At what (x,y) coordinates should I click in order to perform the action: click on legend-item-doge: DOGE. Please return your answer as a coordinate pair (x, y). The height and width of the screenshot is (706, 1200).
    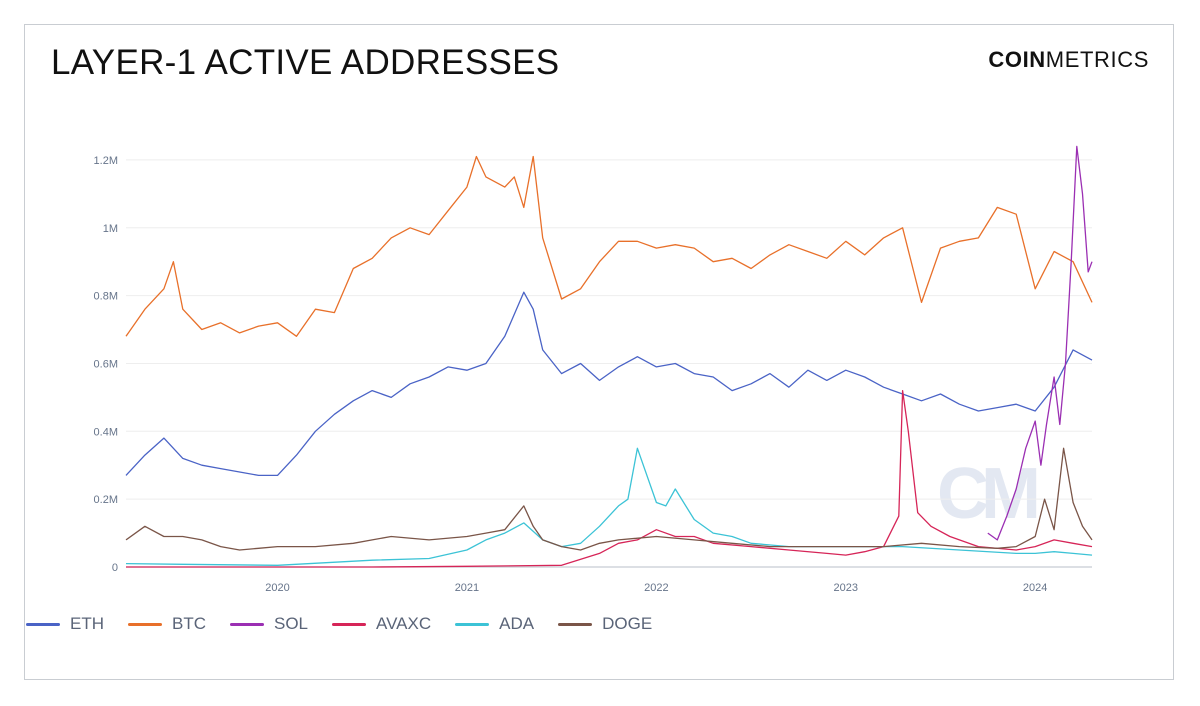
    Looking at the image, I should click on (605, 624).